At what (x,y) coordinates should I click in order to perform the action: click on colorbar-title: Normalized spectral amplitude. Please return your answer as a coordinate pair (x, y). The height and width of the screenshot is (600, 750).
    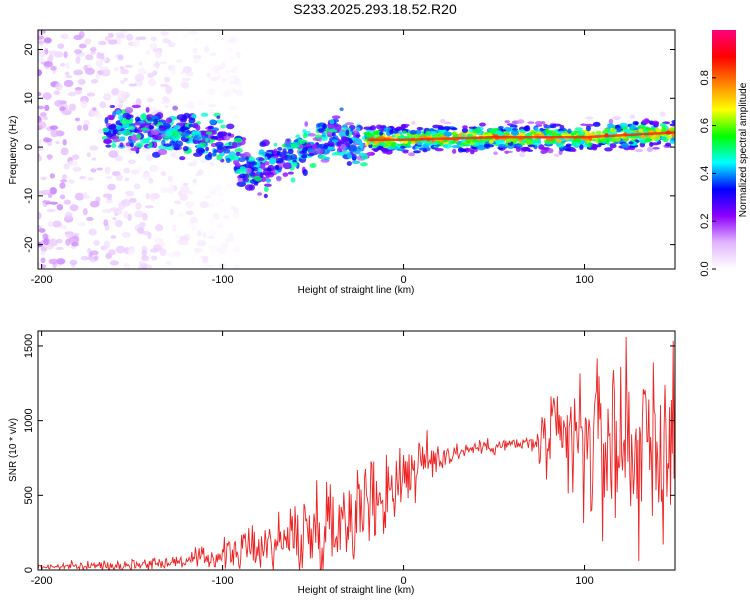
    Looking at the image, I should click on (743, 149).